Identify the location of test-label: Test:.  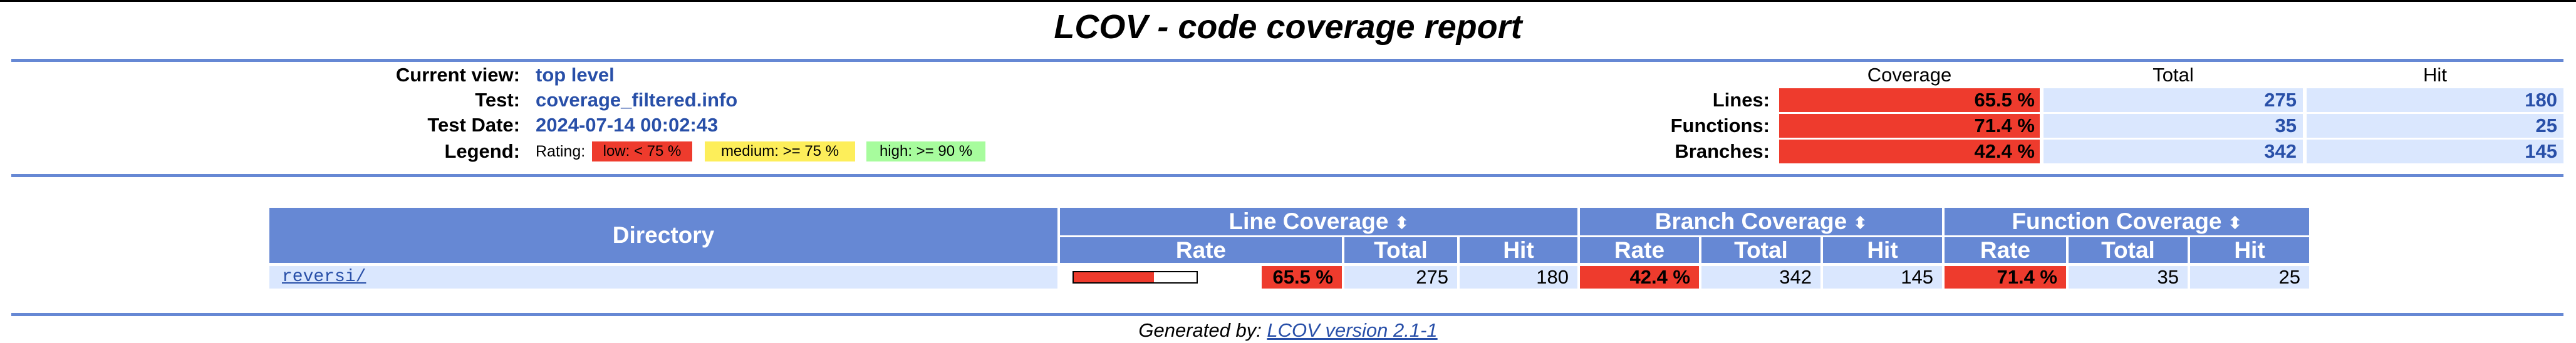
(498, 100).